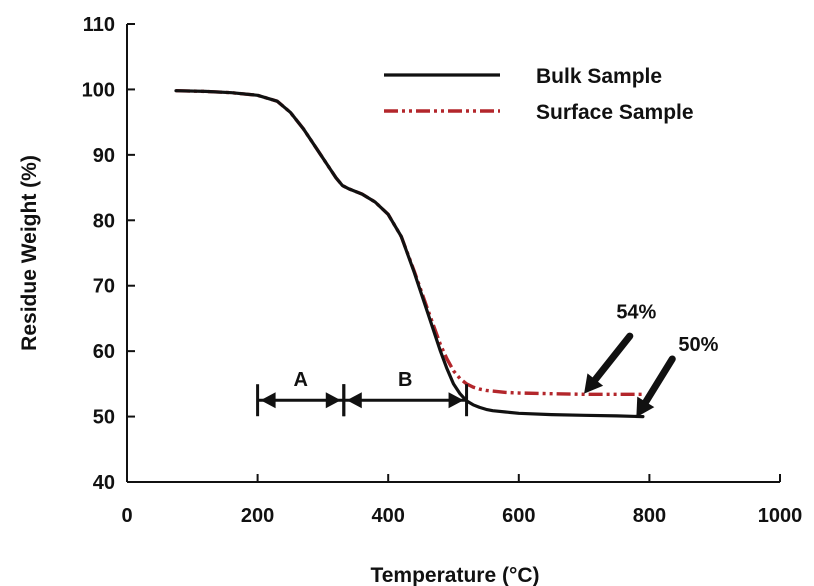  I want to click on annotation-label: 50%, so click(698, 345).